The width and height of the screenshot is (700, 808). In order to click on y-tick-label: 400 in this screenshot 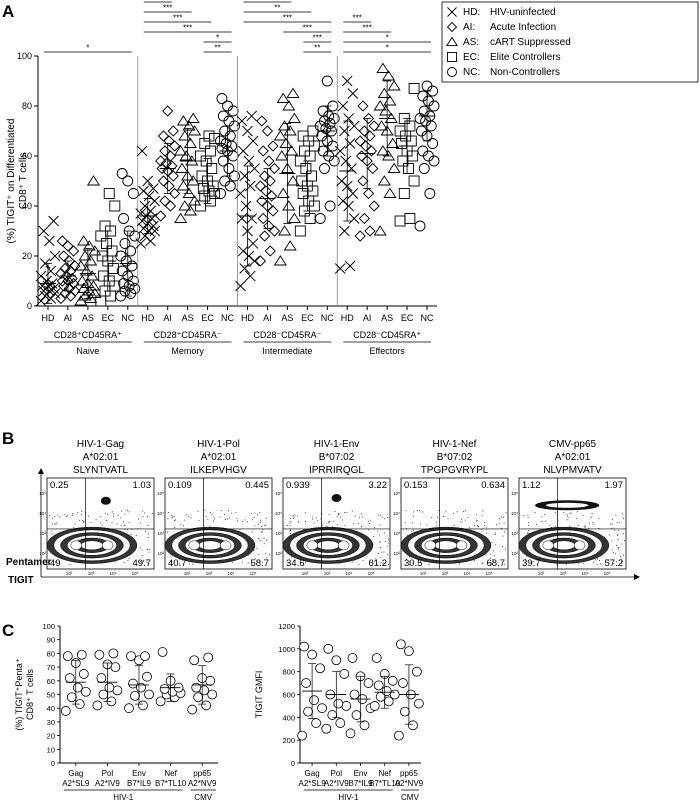, I will do `click(288, 717)`.